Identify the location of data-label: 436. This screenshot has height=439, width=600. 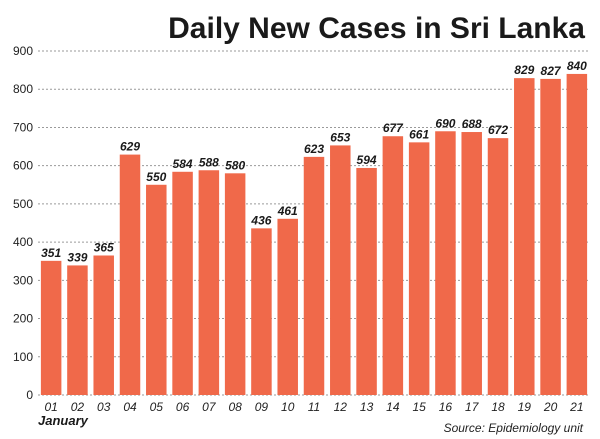
(260, 220).